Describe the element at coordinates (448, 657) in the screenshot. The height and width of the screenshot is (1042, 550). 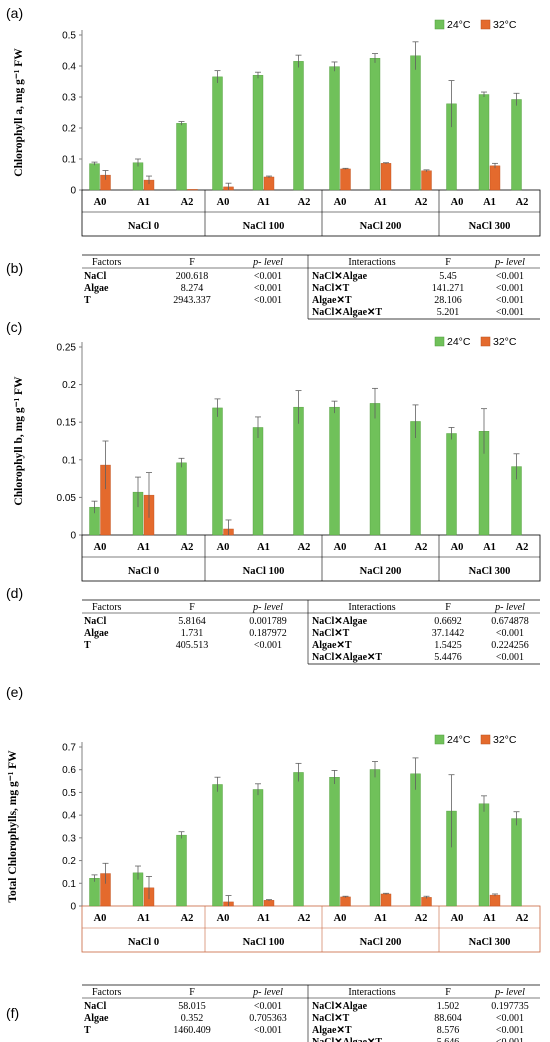
I see `table-f2-value: 5.4476` at that location.